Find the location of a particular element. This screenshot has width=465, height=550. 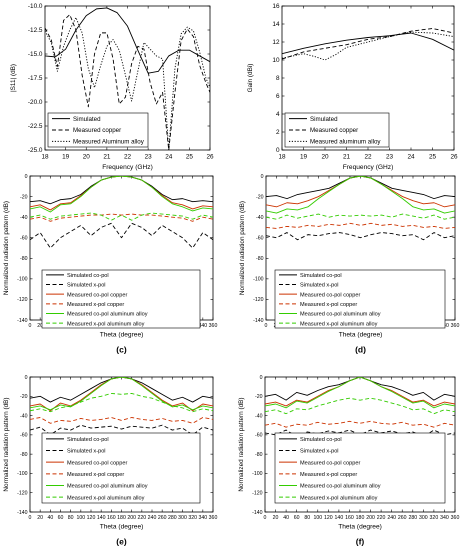

x-axis-label: Theta (degree) is located at coordinates (122, 334).